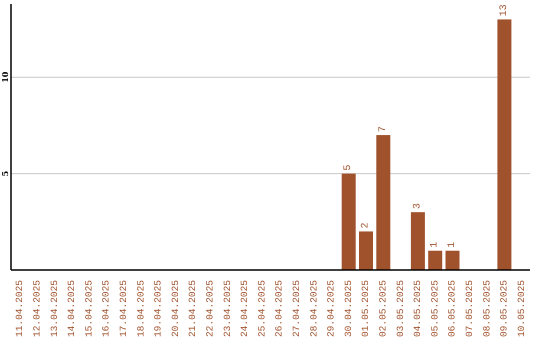 Image resolution: width=540 pixels, height=340 pixels. Describe the element at coordinates (504, 10) in the screenshot. I see `data-label: 13` at that location.